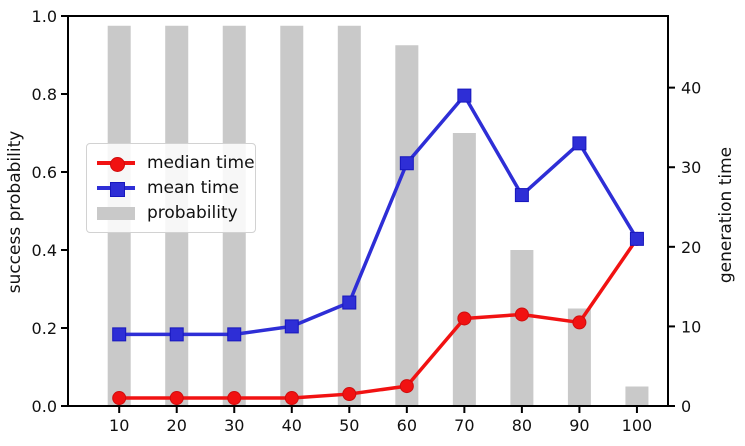  I want to click on x-tick-label: 40, so click(292, 425).